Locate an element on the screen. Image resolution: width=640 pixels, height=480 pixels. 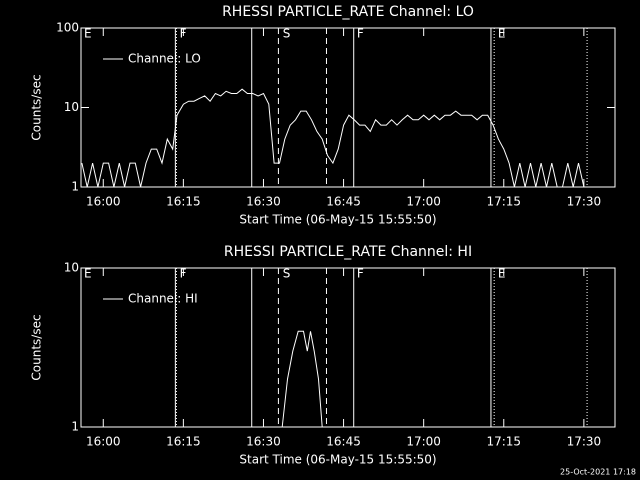
chart-title: RHESSI PARTICLE_RATE Channel: LO is located at coordinates (348, 12).